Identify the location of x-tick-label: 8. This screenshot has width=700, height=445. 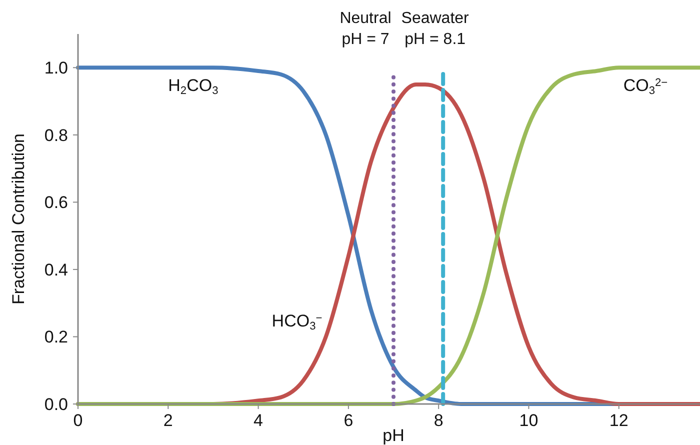
(439, 420).